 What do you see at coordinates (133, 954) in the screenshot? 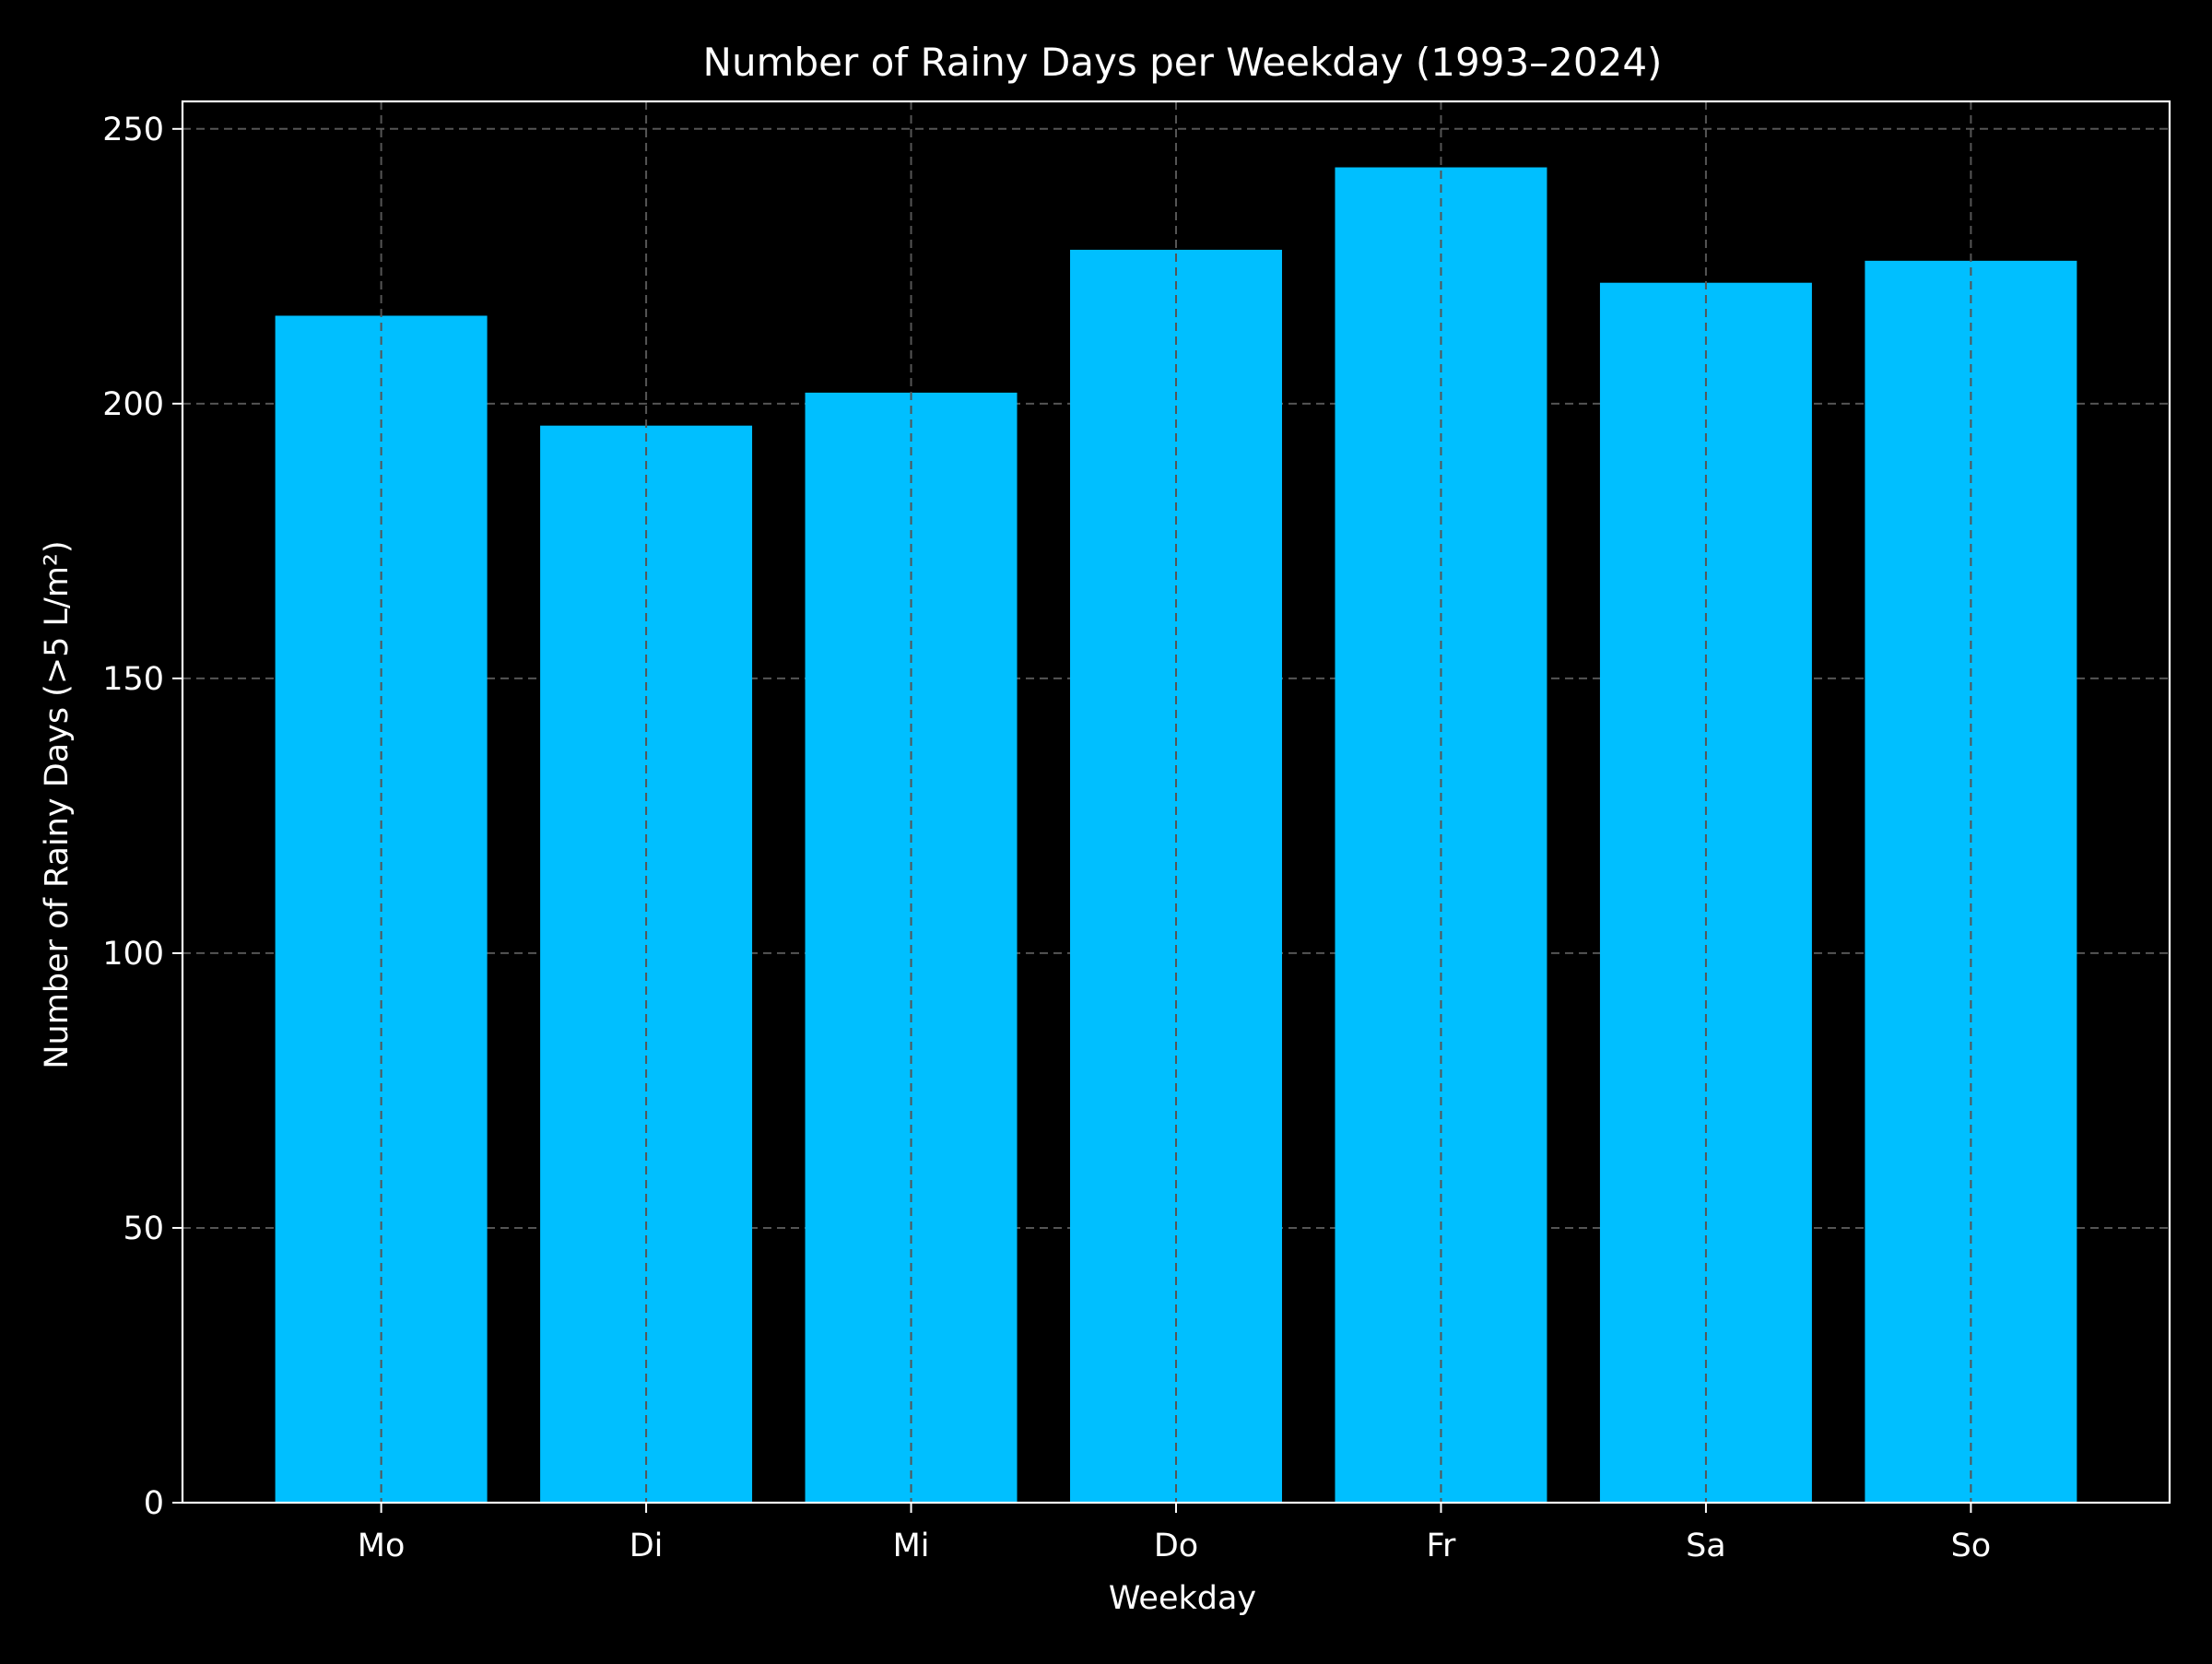
I see `y-tick-label: 100` at bounding box center [133, 954].